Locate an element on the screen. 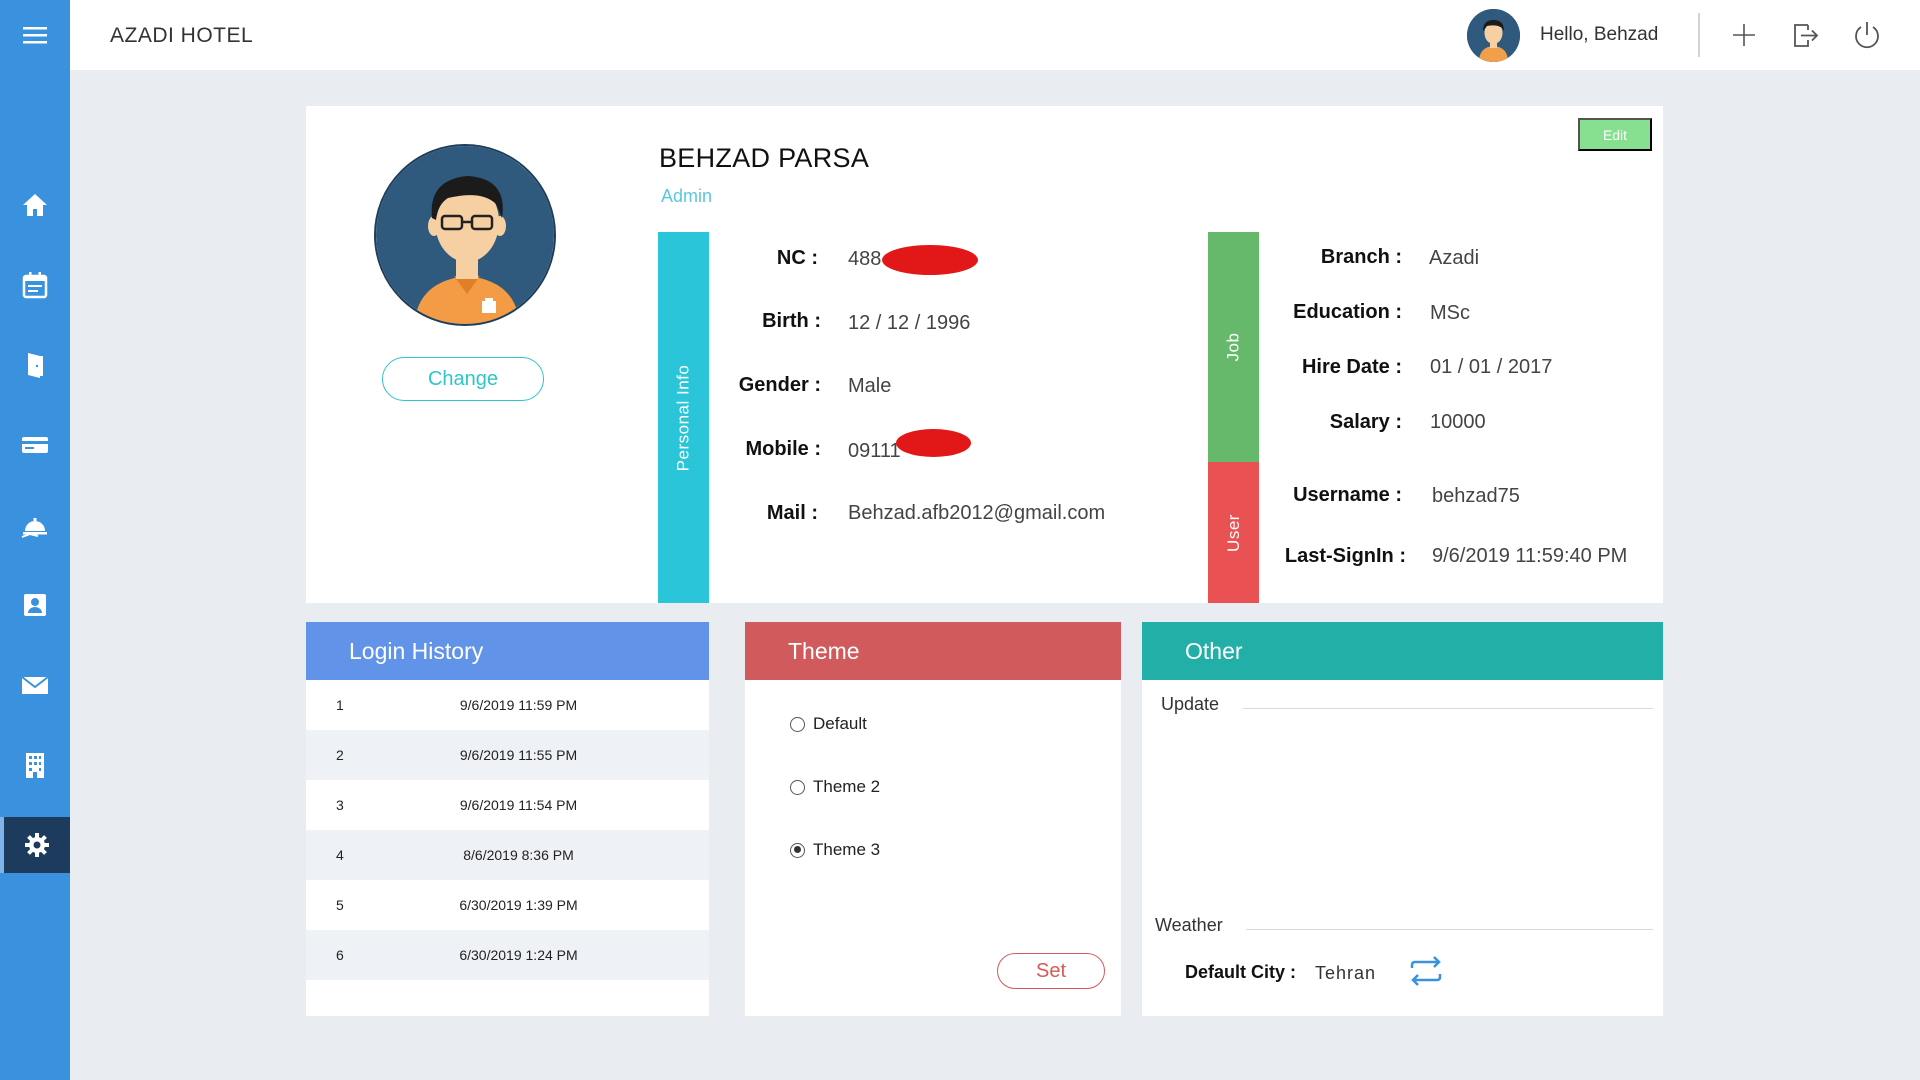 The image size is (1920, 1080). table-row: 2 9/6/2019 11:55 PM is located at coordinates (507, 755).